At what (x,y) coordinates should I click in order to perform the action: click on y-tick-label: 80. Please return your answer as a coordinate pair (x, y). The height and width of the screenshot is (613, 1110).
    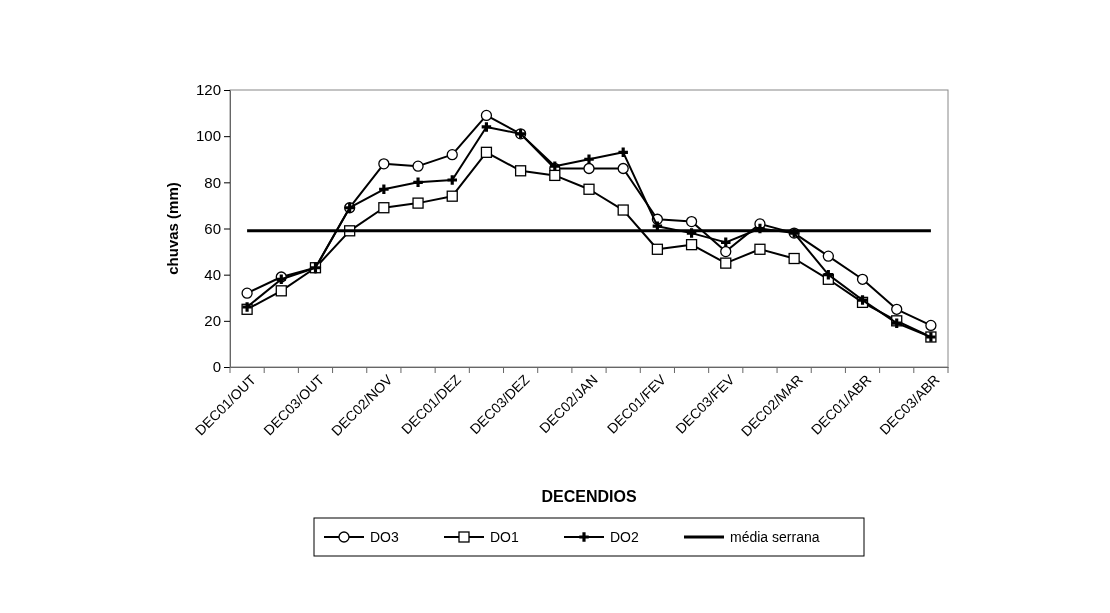
    Looking at the image, I should click on (212, 182).